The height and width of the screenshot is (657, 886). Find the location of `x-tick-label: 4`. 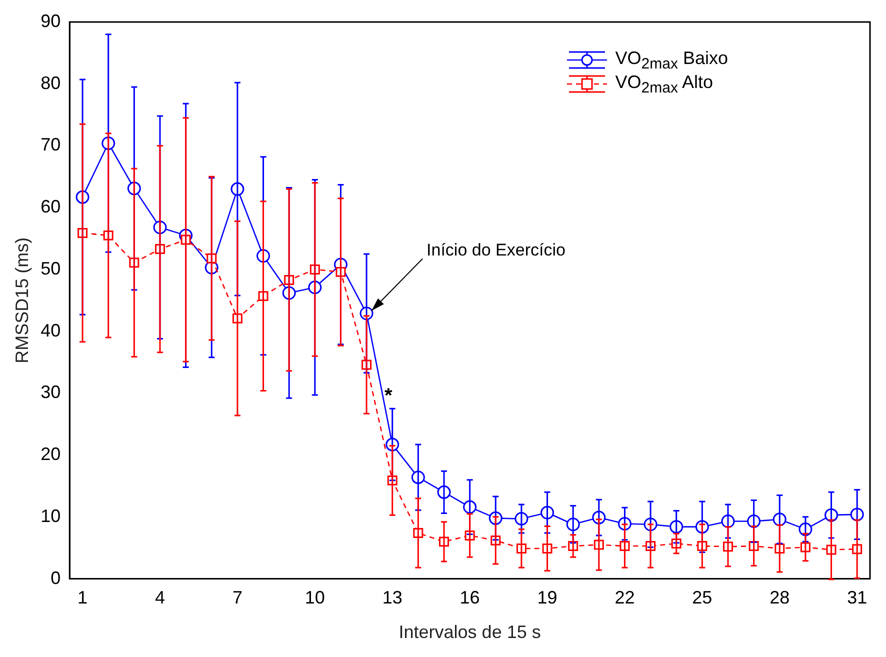

x-tick-label: 4 is located at coordinates (159, 598).